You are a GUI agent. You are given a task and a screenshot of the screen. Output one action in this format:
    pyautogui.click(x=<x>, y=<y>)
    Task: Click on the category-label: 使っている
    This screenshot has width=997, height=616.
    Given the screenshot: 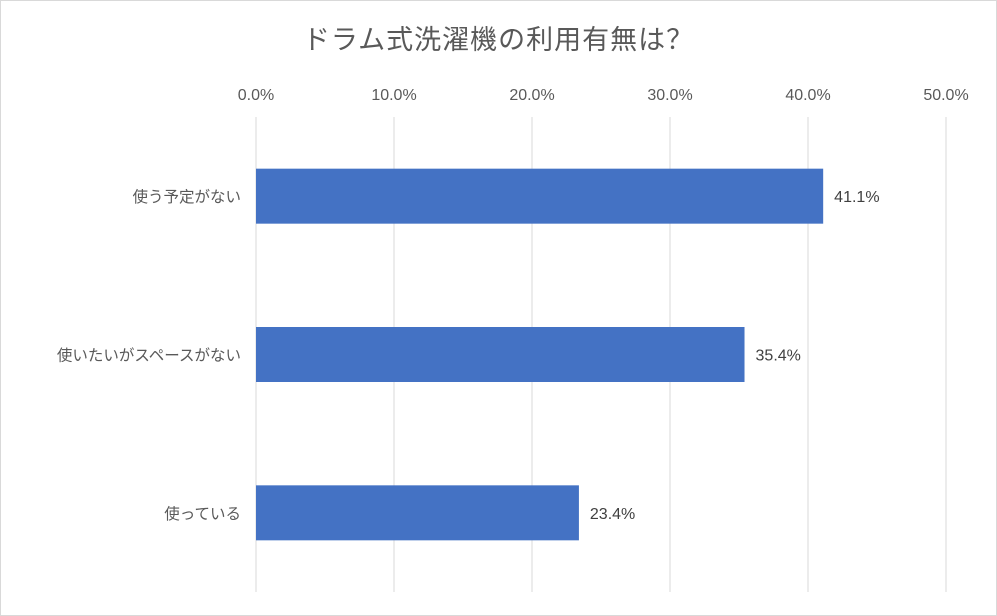 What is the action you would take?
    pyautogui.click(x=202, y=514)
    